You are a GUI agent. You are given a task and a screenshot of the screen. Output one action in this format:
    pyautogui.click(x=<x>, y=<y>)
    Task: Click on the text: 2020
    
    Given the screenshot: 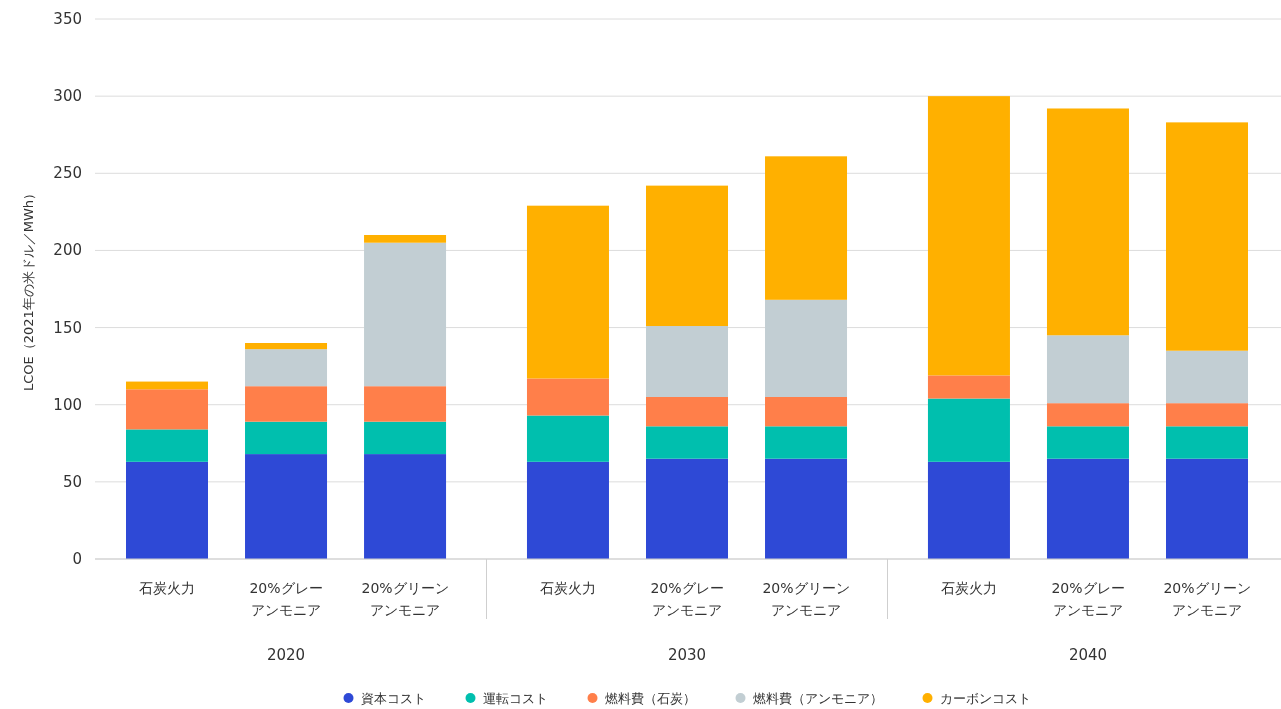 What is the action you would take?
    pyautogui.click(x=286, y=655)
    